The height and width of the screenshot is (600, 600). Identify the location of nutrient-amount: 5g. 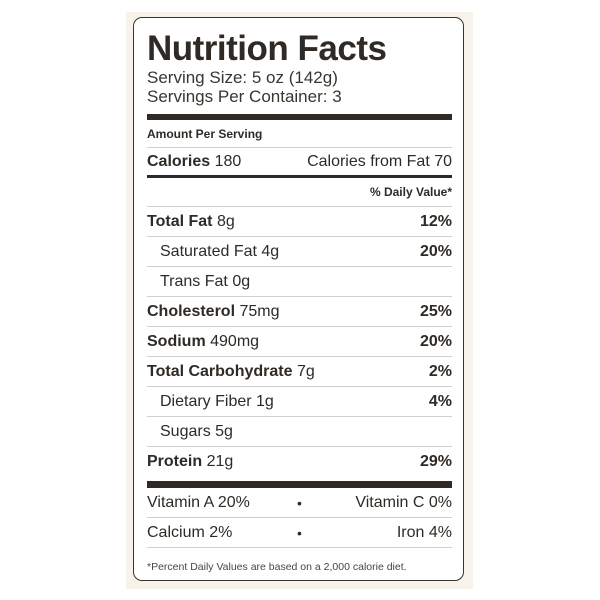
(224, 431).